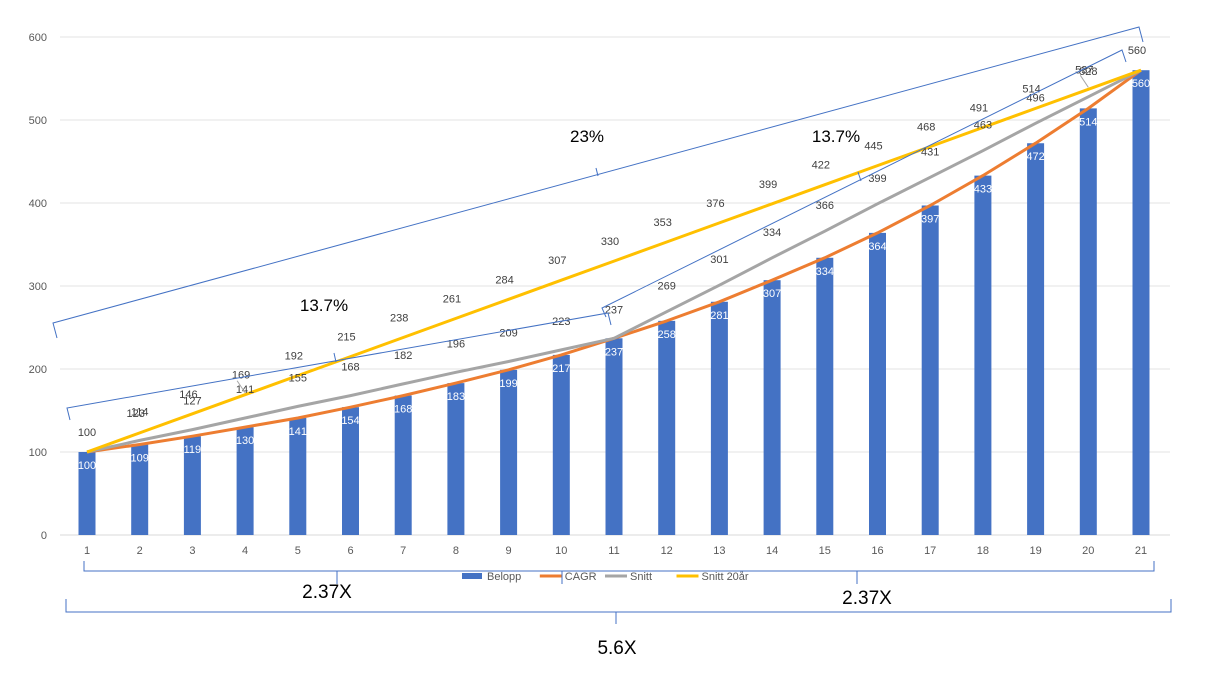 The width and height of the screenshot is (1226, 676). What do you see at coordinates (926, 128) in the screenshot?
I see `line-data-label: 468` at bounding box center [926, 128].